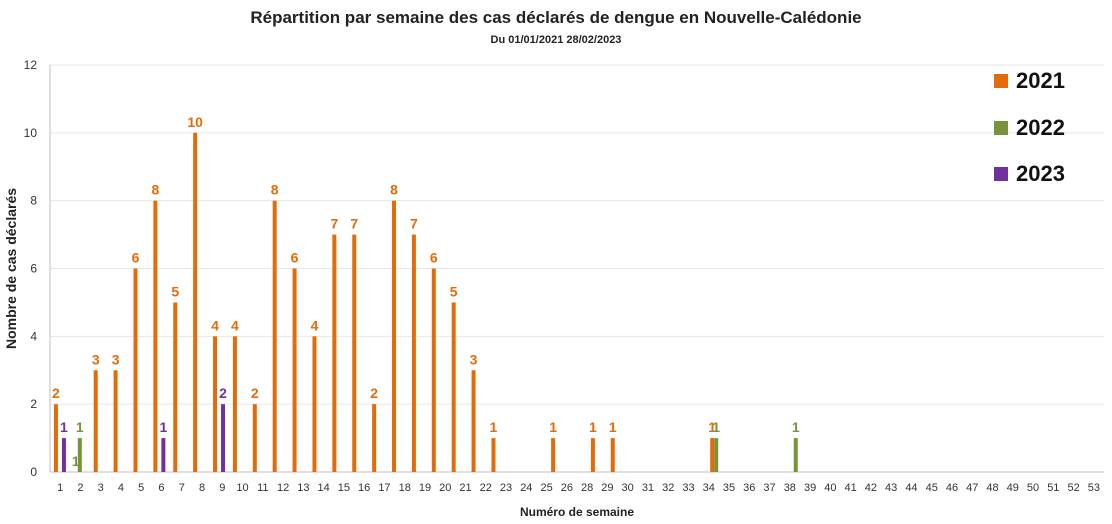  What do you see at coordinates (1001, 174) in the screenshot?
I see `legend-swatch-2023` at bounding box center [1001, 174].